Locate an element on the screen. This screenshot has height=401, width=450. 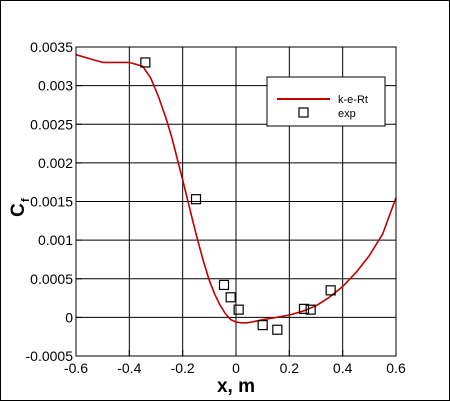
legend-box is located at coordinates (326, 101).